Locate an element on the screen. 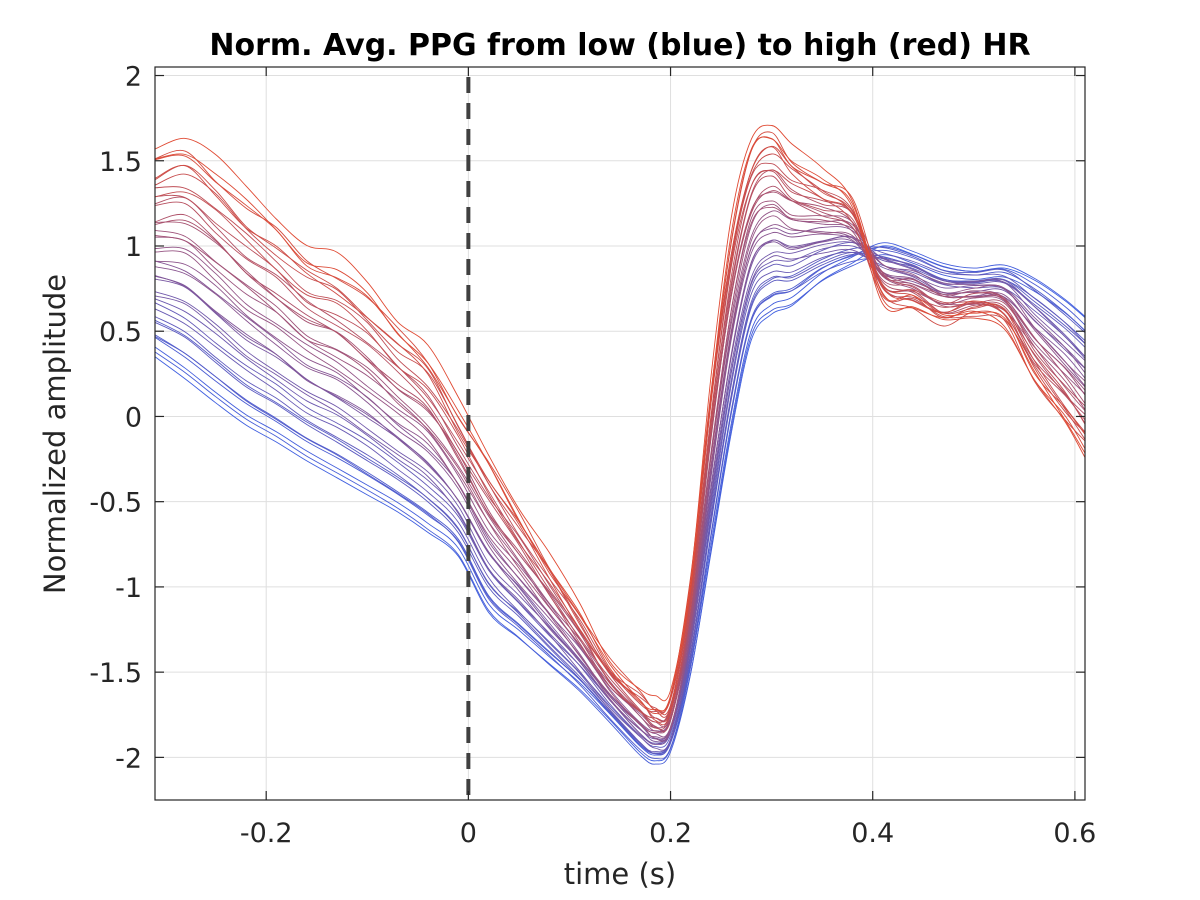 The width and height of the screenshot is (1200, 900). y-tick-label: -0.5 is located at coordinates (115, 503).